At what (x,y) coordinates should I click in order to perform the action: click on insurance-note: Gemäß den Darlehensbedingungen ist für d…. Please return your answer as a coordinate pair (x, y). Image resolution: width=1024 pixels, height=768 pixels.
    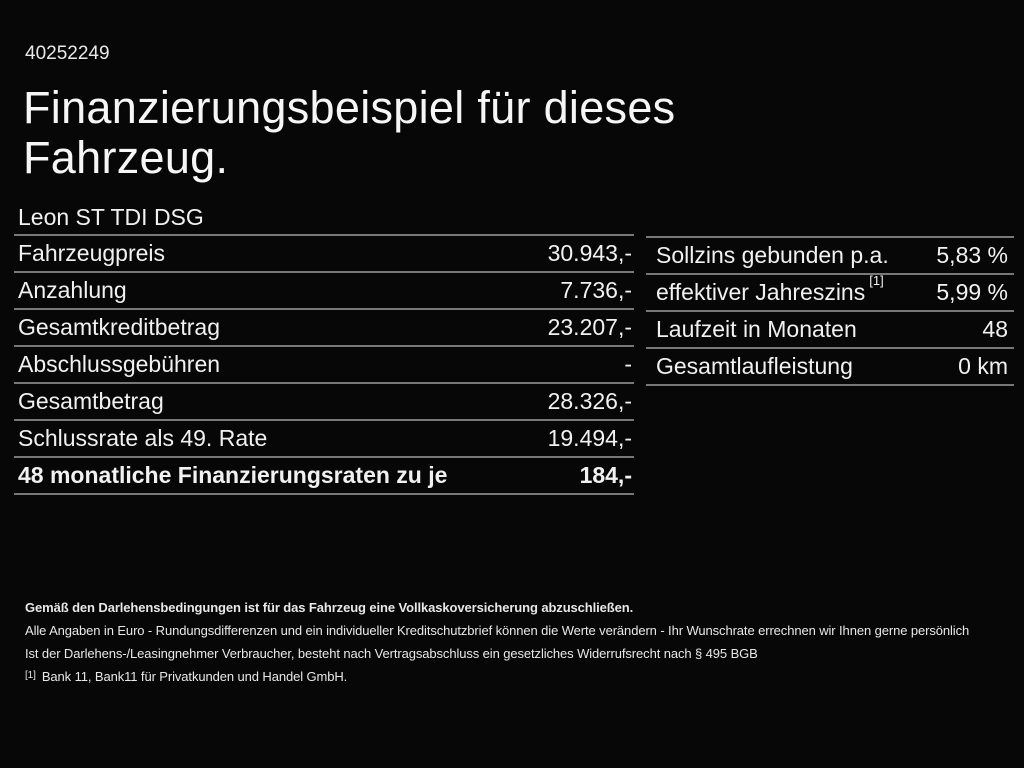
    Looking at the image, I should click on (329, 607).